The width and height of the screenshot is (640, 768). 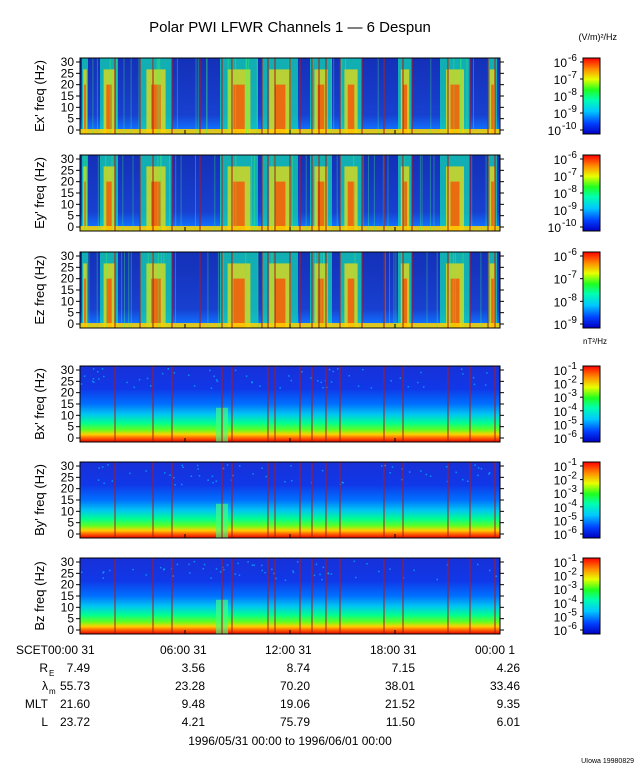 I want to click on colorbar-tick-exponent: -6, so click(x=572, y=434).